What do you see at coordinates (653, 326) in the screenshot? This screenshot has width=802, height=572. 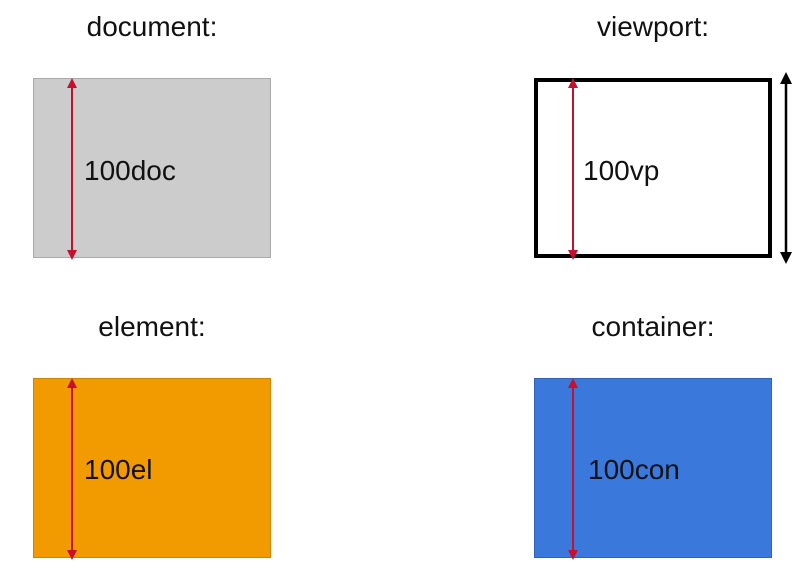 I see `container-title: container:` at bounding box center [653, 326].